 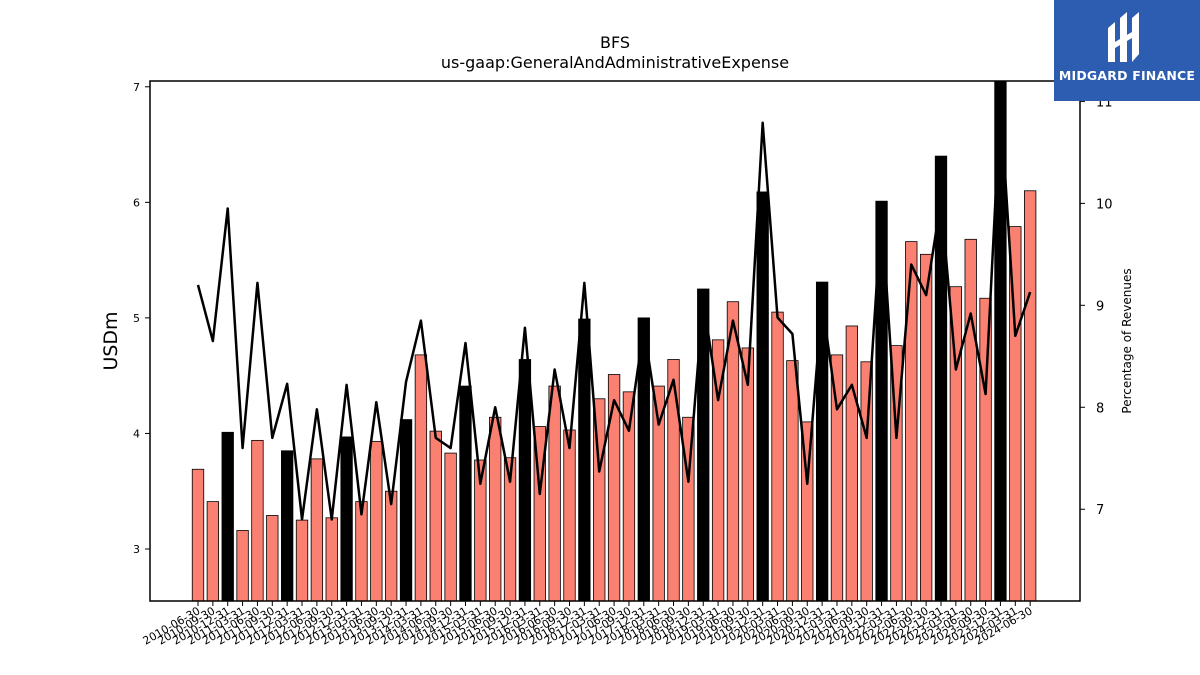 I want to click on y-axis-label: USDm, so click(x=111, y=340).